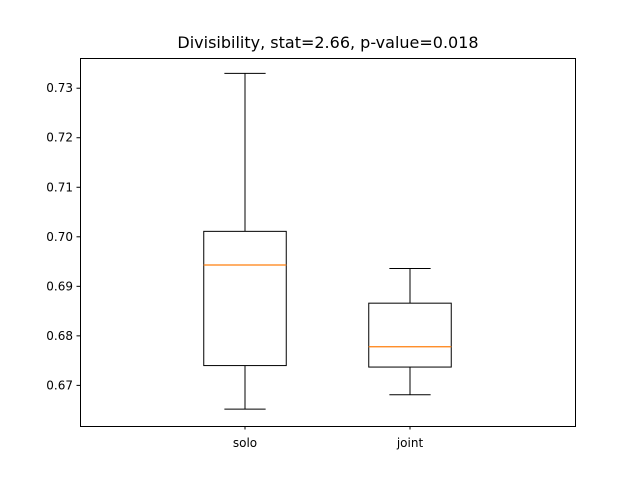 The height and width of the screenshot is (480, 640). Describe the element at coordinates (59, 237) in the screenshot. I see `y-tick-label-3: 0.70` at that location.